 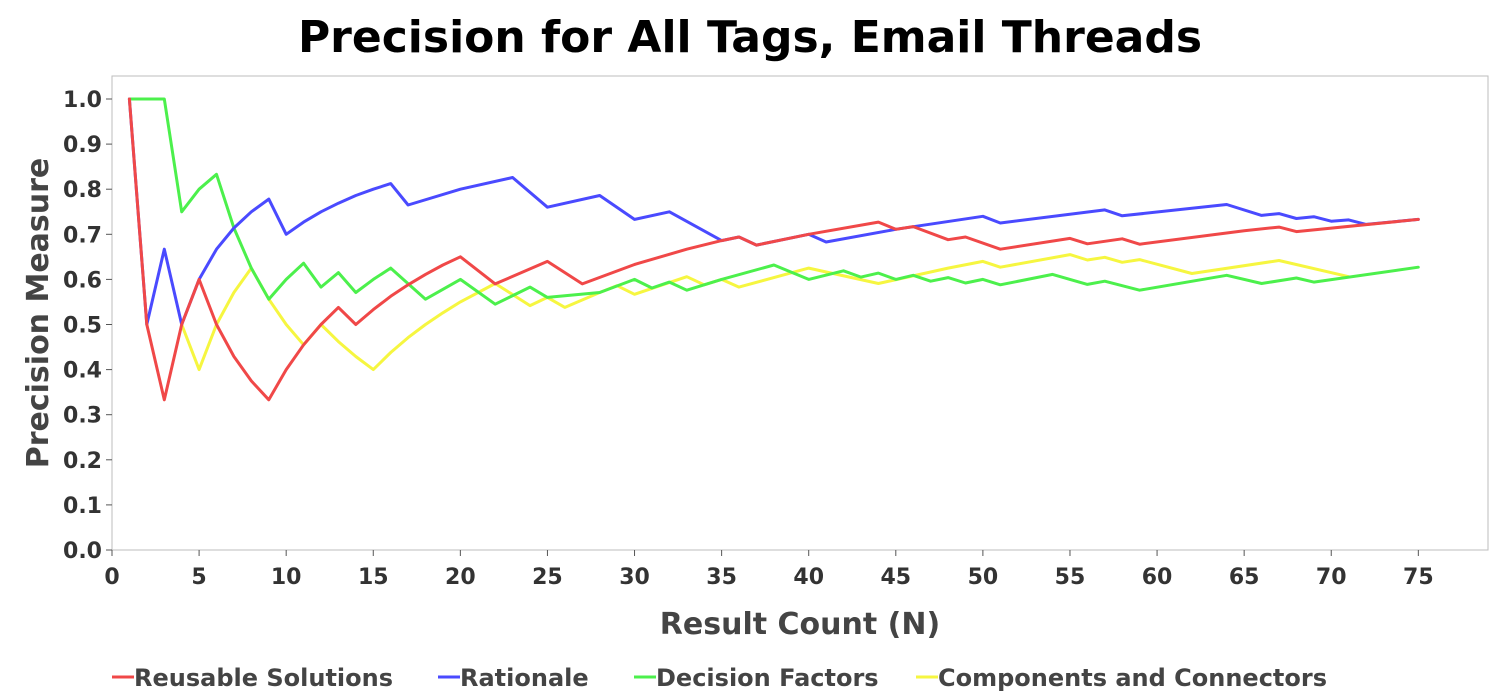 What do you see at coordinates (82, 280) in the screenshot?
I see `y-tick-label: 0.6` at bounding box center [82, 280].